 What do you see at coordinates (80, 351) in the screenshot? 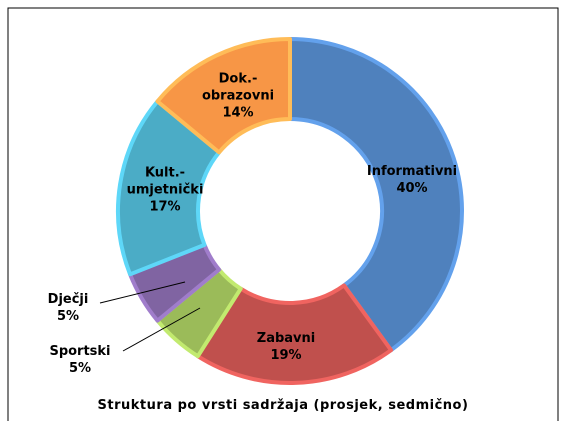
I see `category-label: Sportski` at bounding box center [80, 351].